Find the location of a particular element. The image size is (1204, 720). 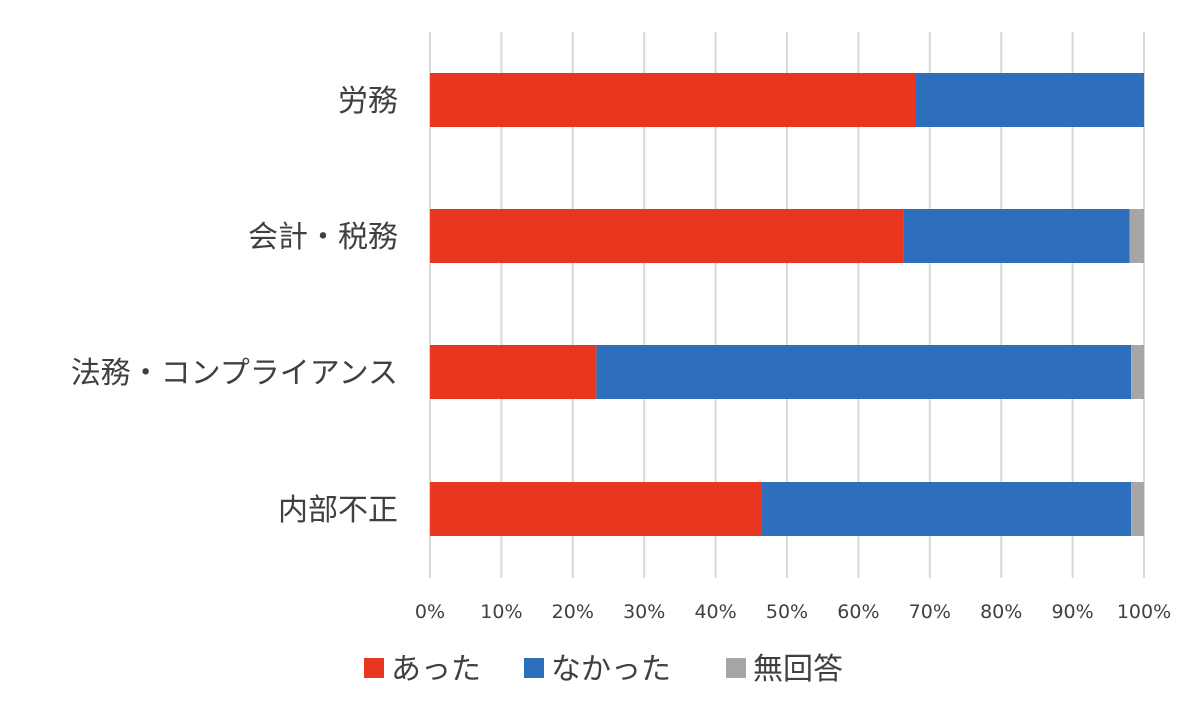

legend: あった なかった 無回答 is located at coordinates (603, 669).